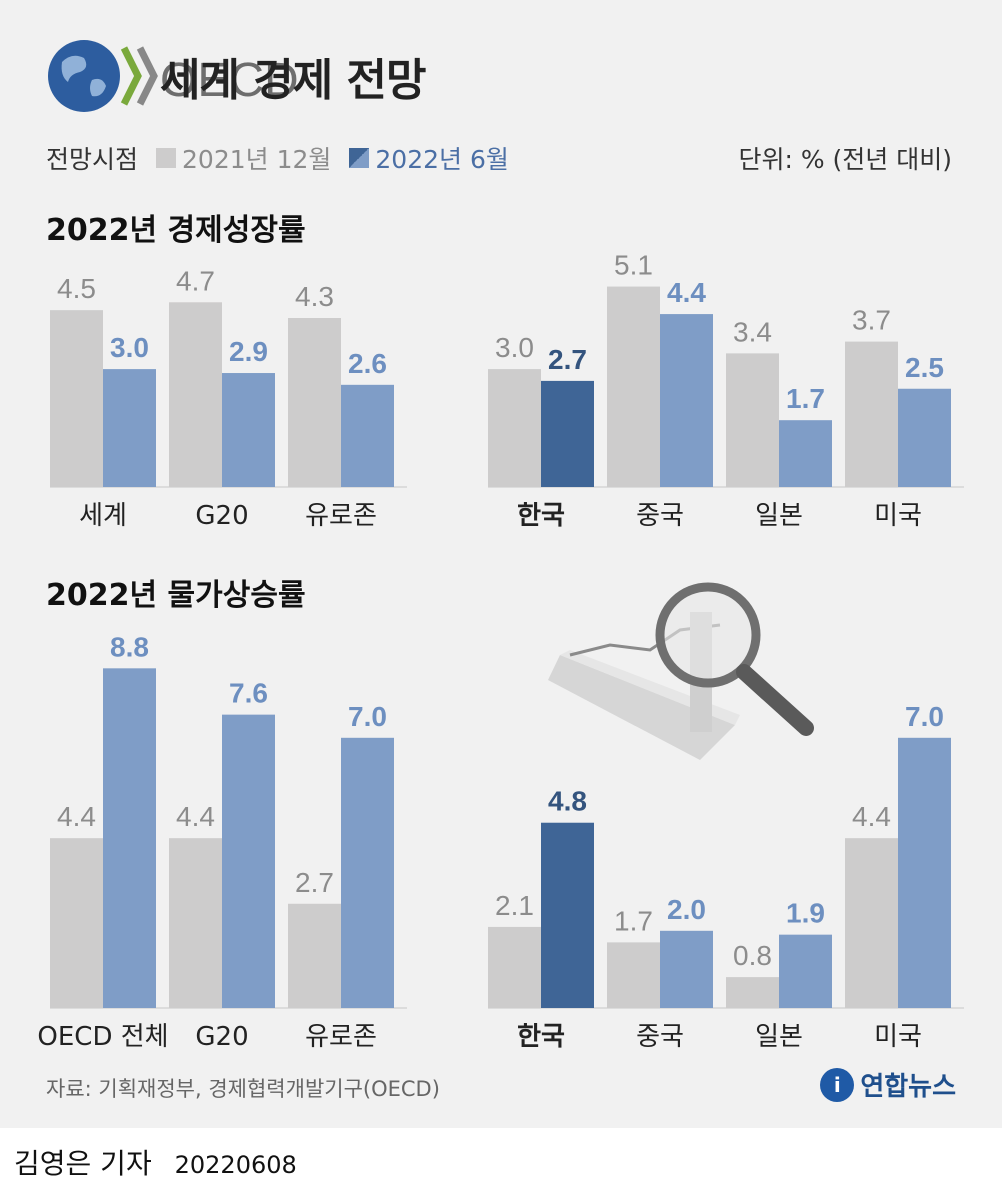 Image resolution: width=1002 pixels, height=1185 pixels. I want to click on magnifier-chart-illustration, so click(681, 671).